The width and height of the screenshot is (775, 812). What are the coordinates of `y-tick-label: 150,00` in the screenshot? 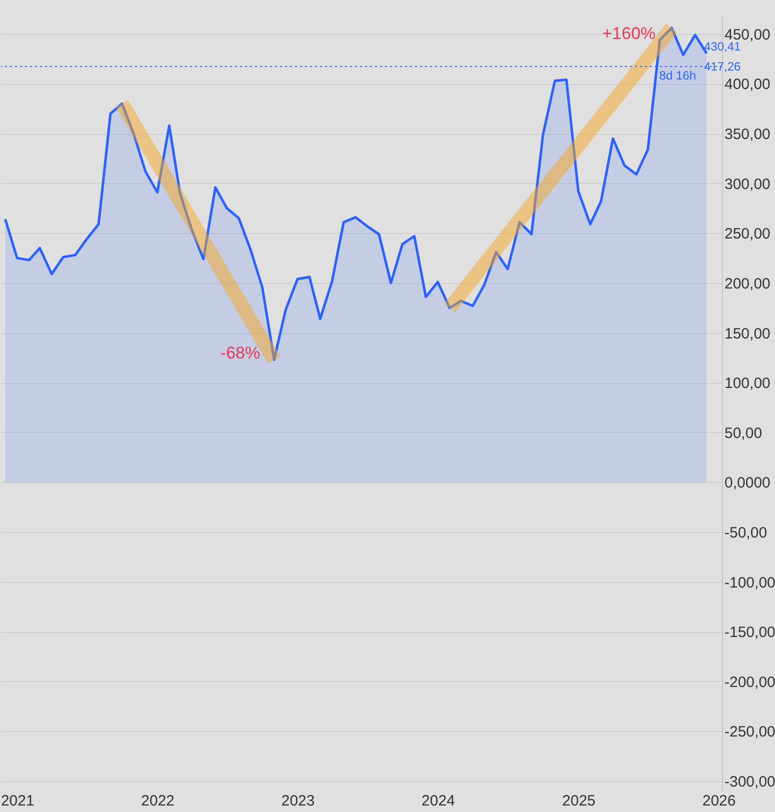 It's located at (747, 333).